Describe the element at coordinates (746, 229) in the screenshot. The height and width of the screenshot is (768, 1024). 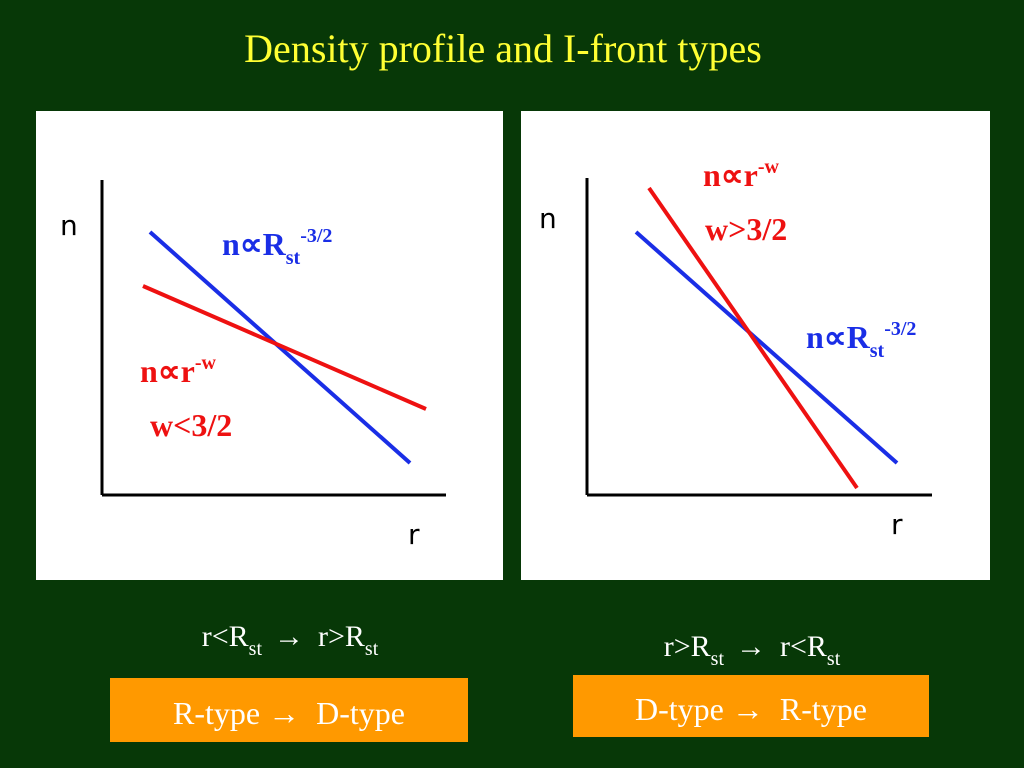
I see `red-condition: w>3/2` at that location.